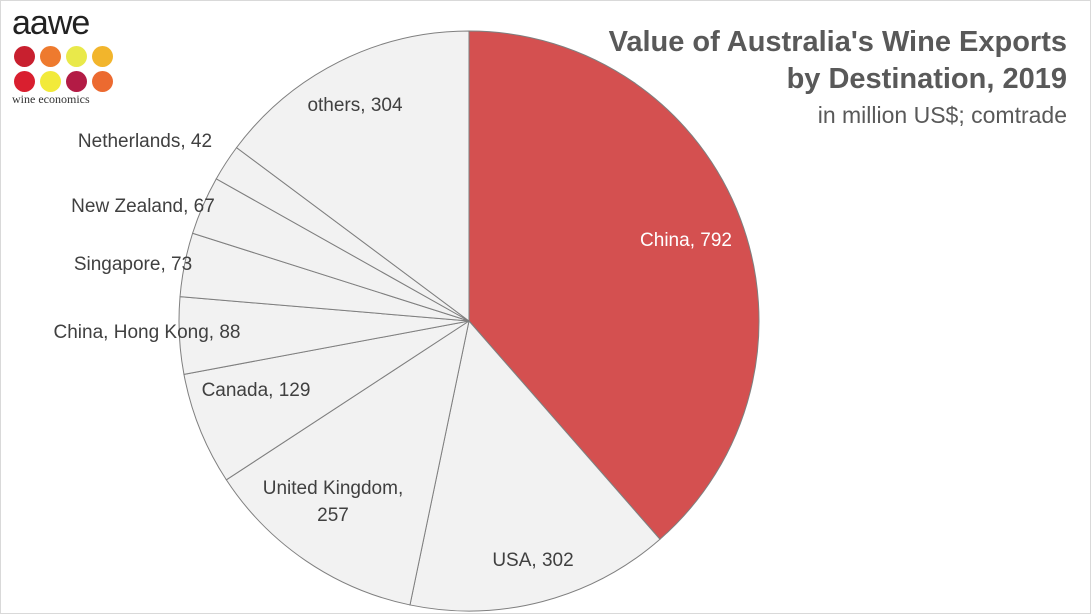 This screenshot has height=614, width=1091. I want to click on pie-label-canada: Canada, 129, so click(256, 390).